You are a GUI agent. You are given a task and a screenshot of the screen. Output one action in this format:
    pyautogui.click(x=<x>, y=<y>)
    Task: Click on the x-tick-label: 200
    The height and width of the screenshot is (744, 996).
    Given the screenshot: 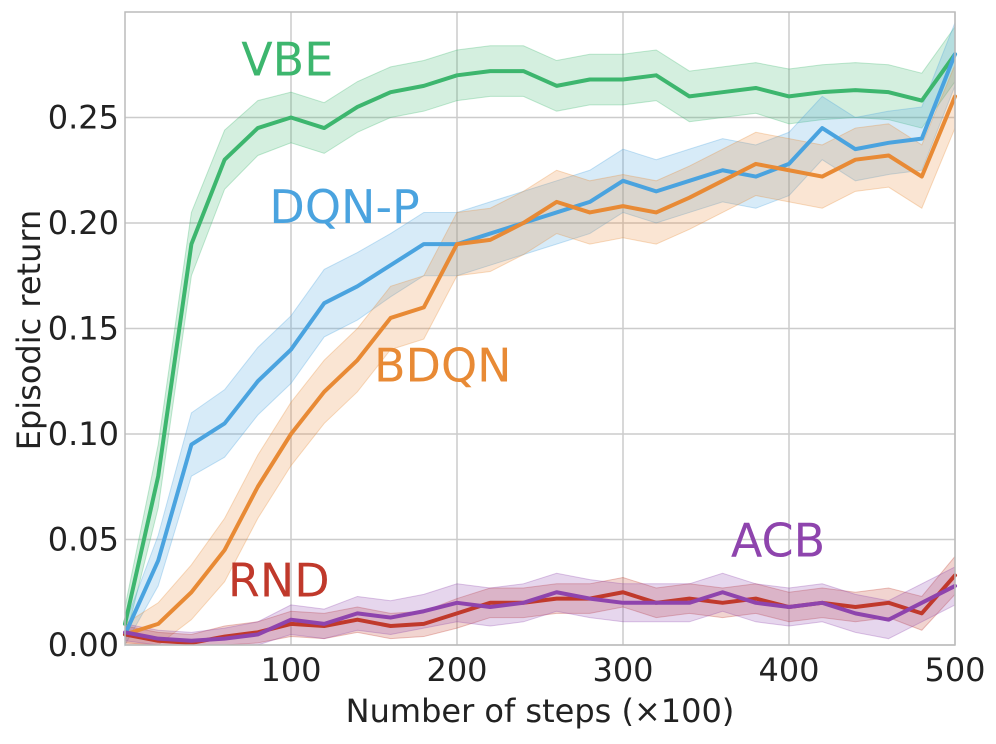 What is the action you would take?
    pyautogui.click(x=456, y=670)
    